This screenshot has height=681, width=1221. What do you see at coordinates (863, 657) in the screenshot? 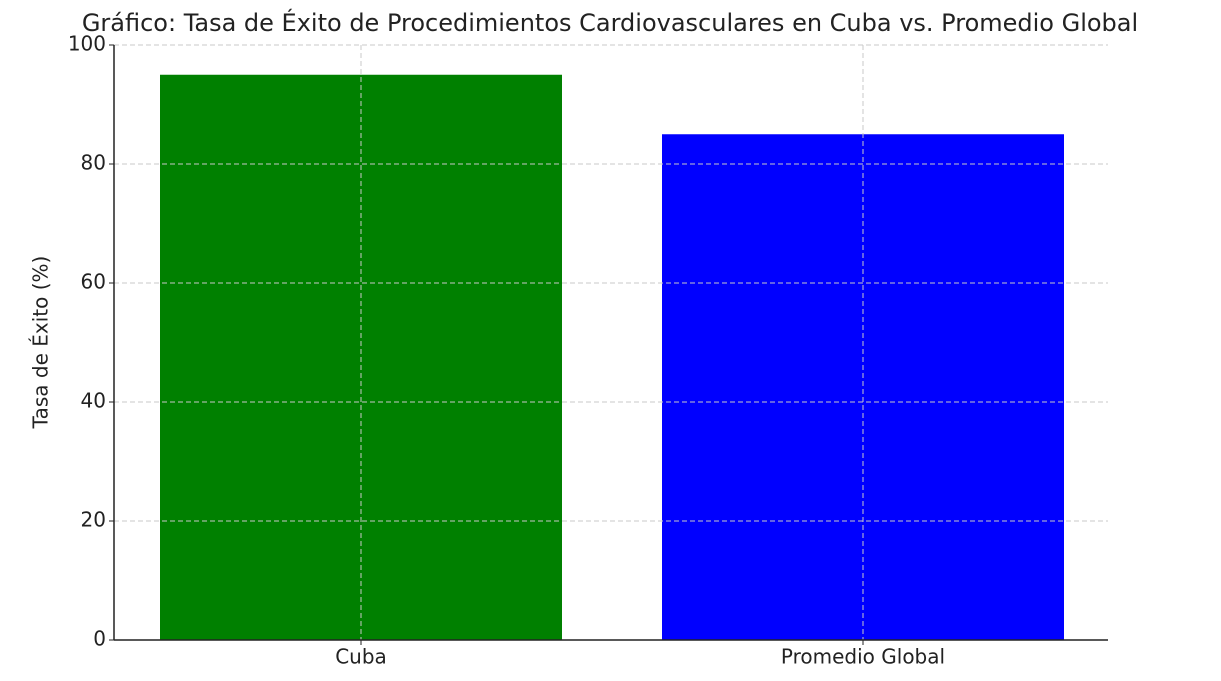
I see `x-tick-label: Promedio Global` at bounding box center [863, 657].